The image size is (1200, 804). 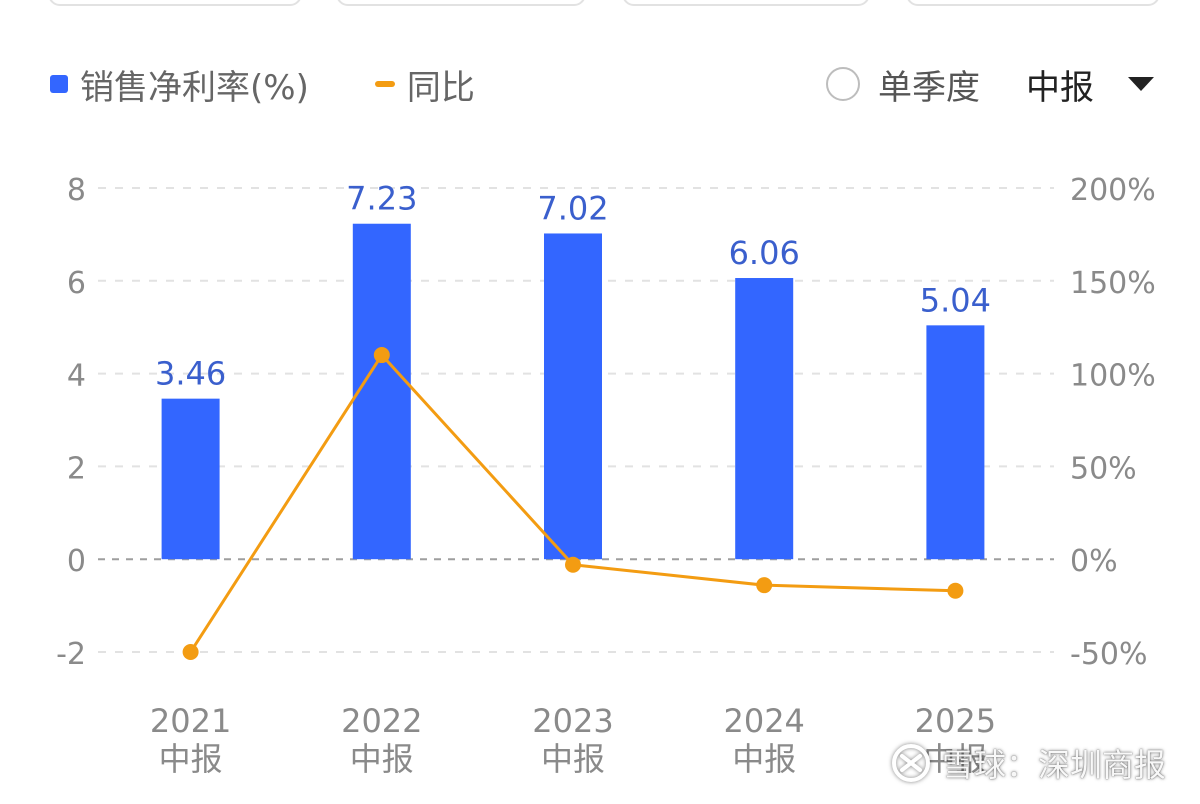 What do you see at coordinates (763, 740) in the screenshot?
I see `x-tick-label: 2024 中报` at bounding box center [763, 740].